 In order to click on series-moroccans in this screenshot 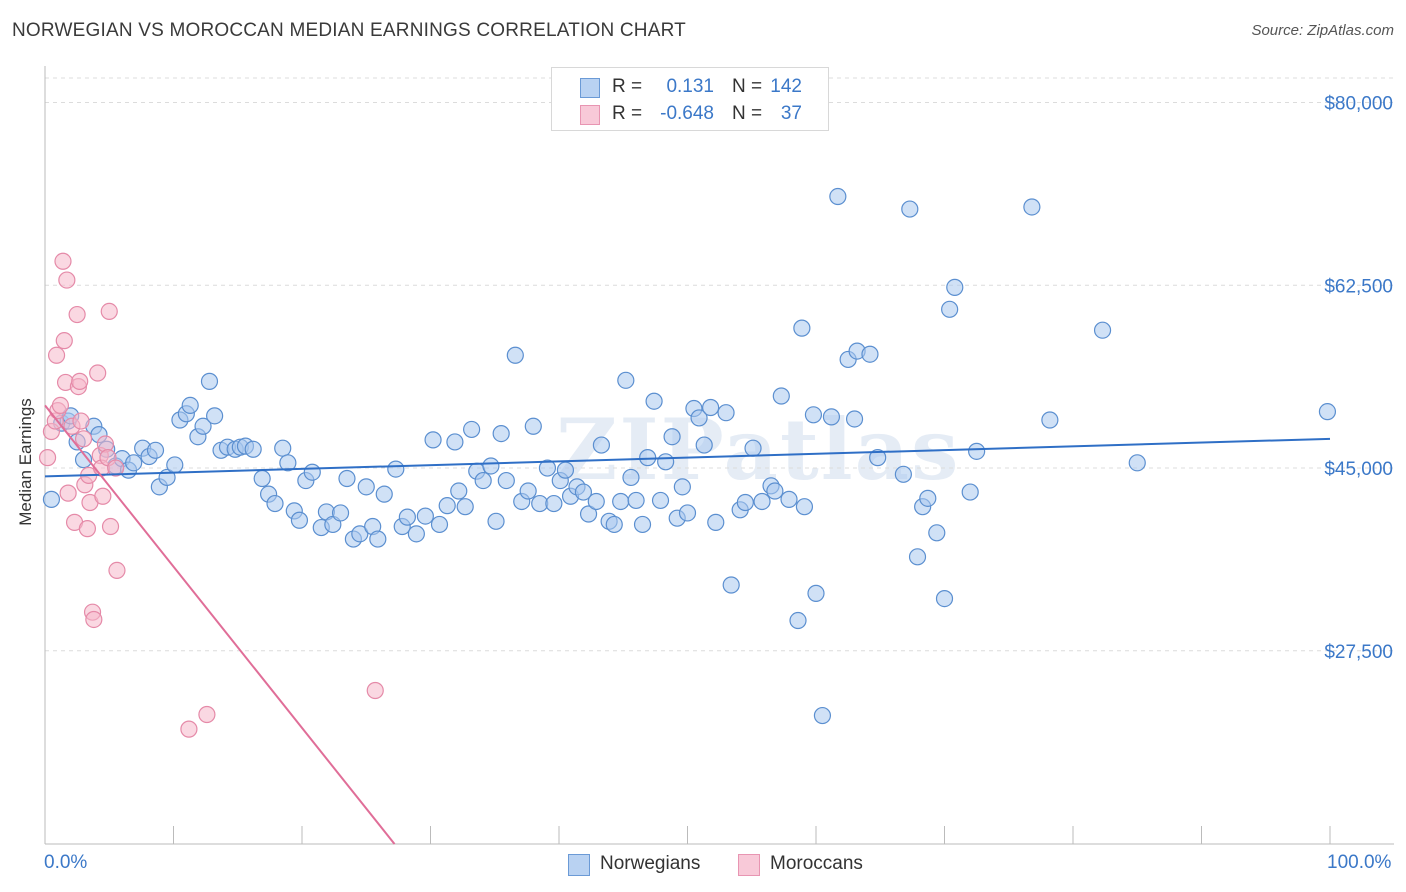, I will do `click(211, 495)`.